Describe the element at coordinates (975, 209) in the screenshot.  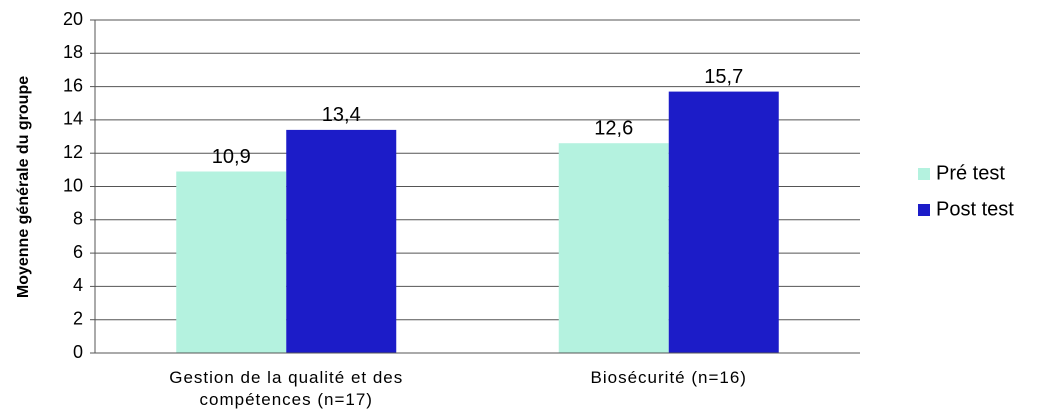
I see `legend-label: Post test` at that location.